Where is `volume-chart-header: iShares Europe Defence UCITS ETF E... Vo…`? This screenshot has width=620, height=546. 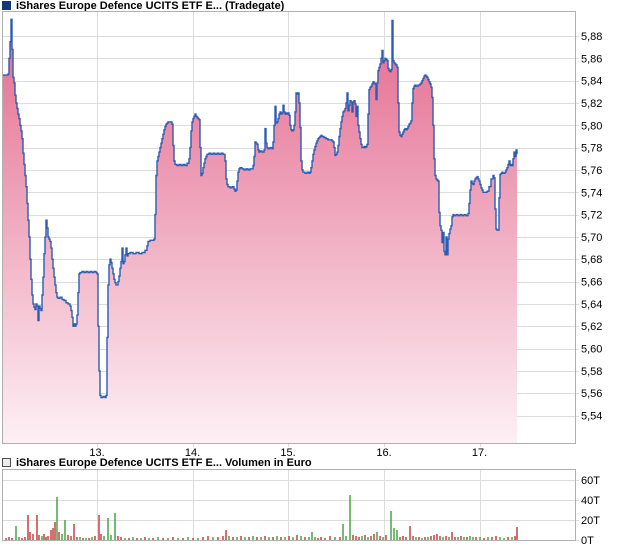 volume-chart-header: iShares Europe Defence UCITS ETF E... Vo… is located at coordinates (157, 463).